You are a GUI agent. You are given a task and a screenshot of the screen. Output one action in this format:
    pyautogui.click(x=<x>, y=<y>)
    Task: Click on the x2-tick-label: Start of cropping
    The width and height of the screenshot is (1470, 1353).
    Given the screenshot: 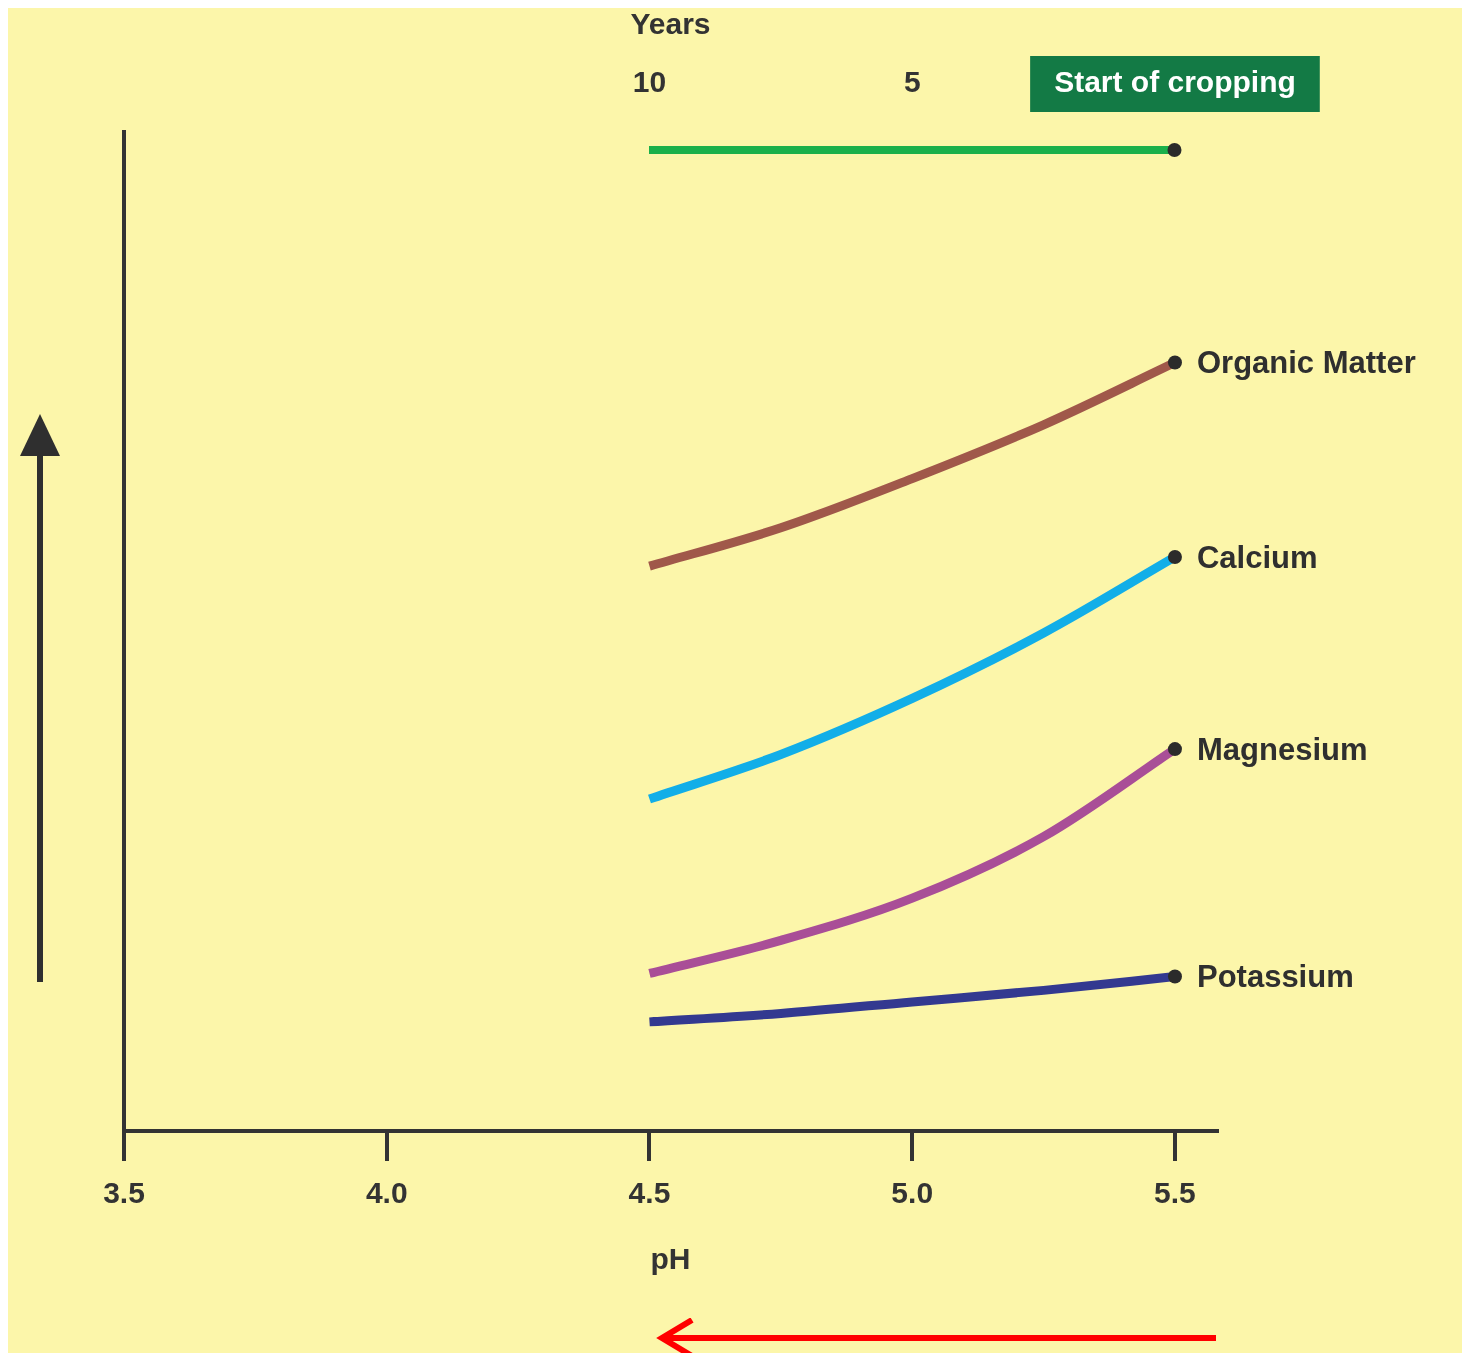 What is the action you would take?
    pyautogui.click(x=1175, y=82)
    